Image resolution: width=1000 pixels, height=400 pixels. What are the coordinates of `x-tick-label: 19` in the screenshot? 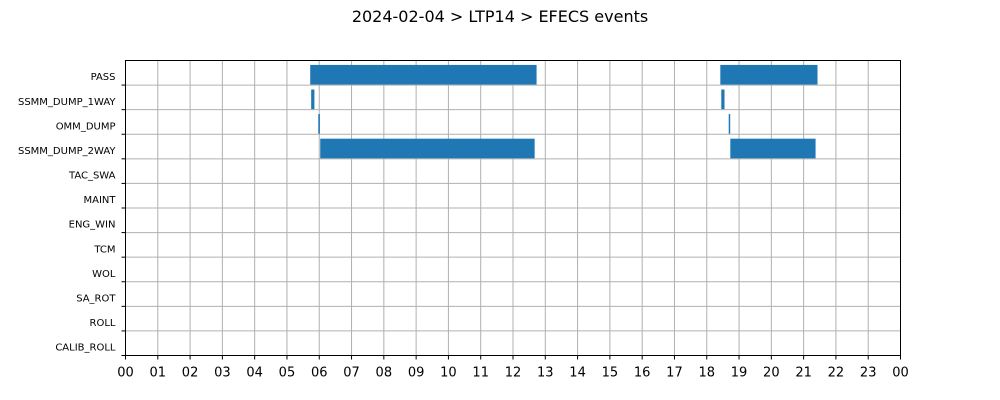 It's located at (739, 373).